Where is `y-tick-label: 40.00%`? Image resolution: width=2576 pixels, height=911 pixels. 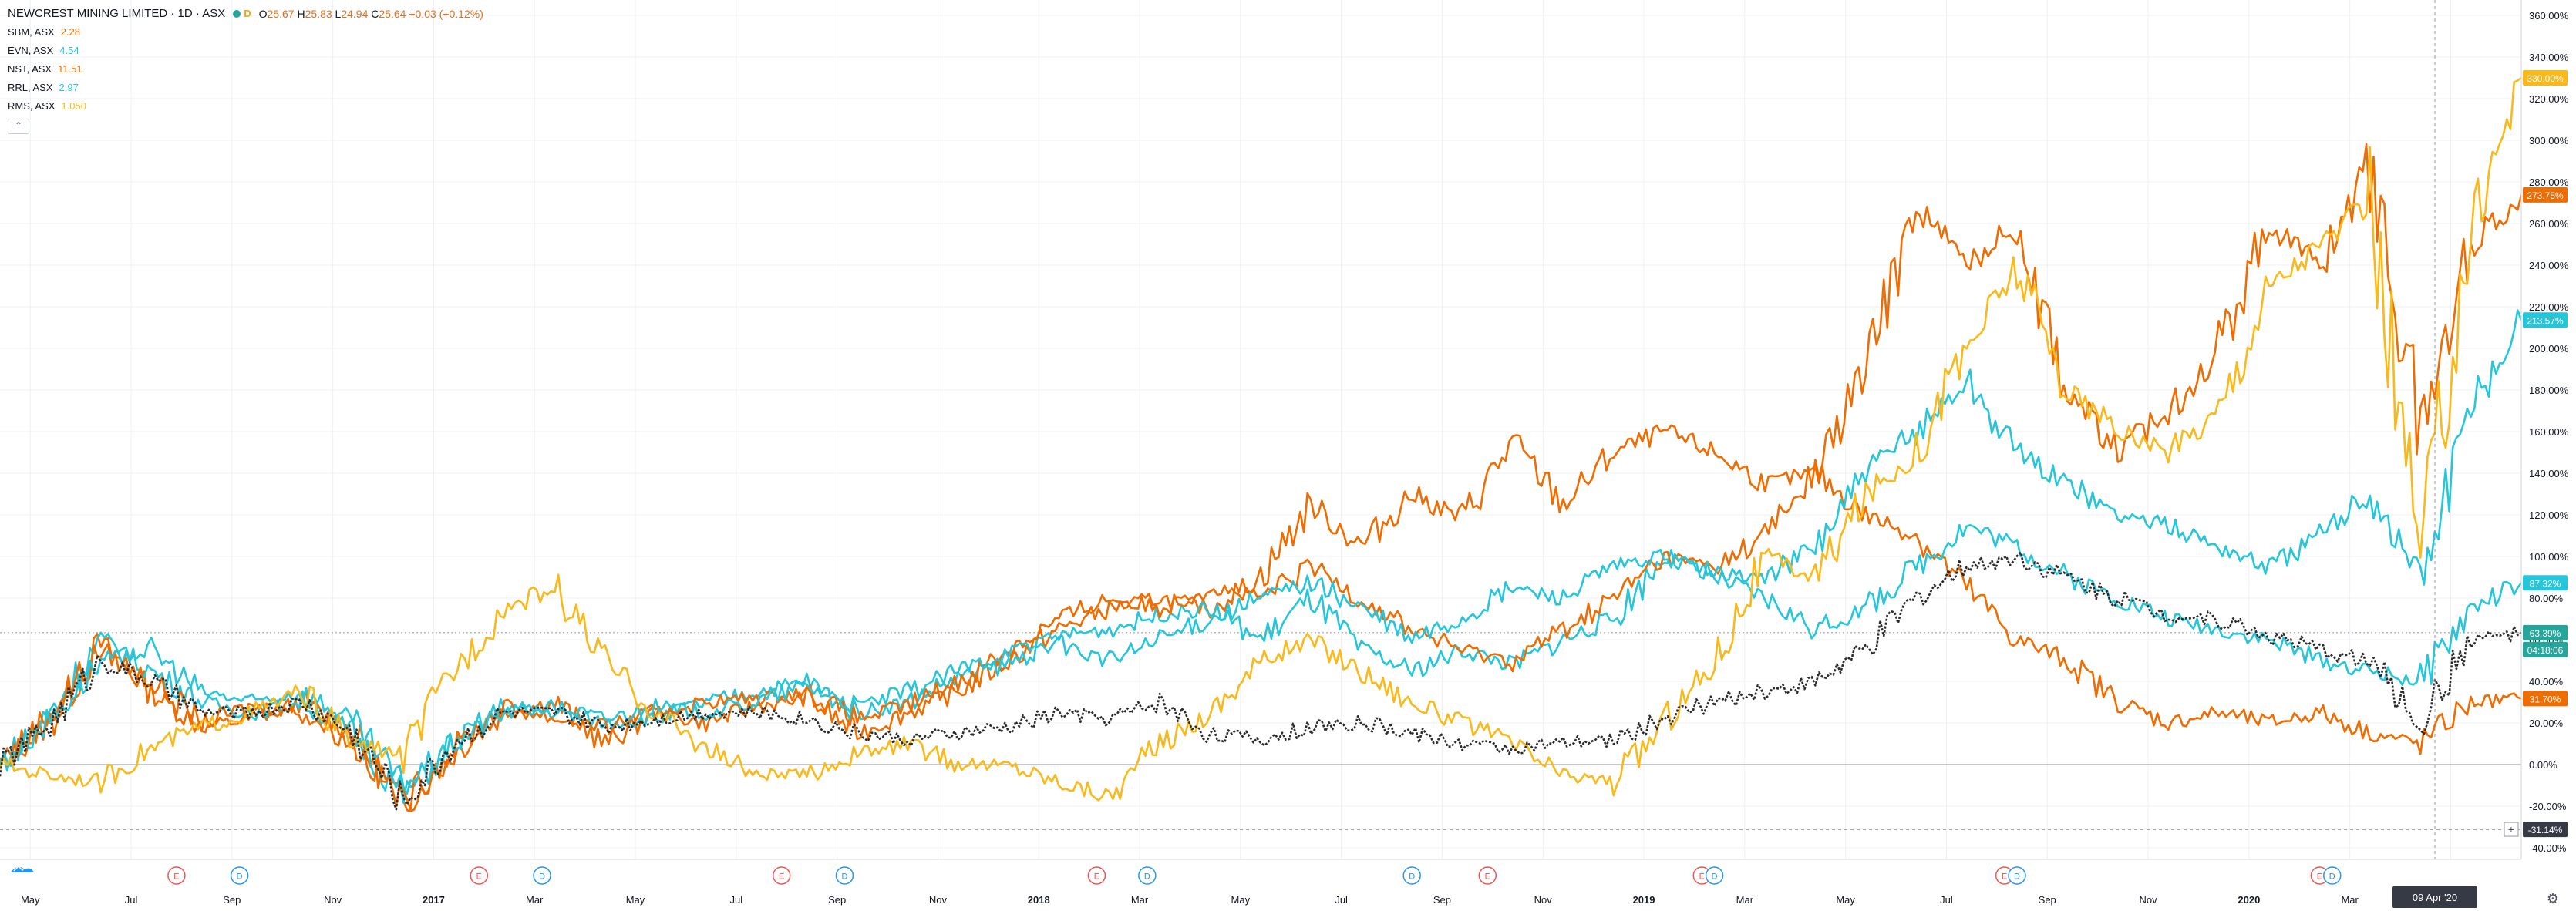
y-tick-label: 40.00% is located at coordinates (2546, 681).